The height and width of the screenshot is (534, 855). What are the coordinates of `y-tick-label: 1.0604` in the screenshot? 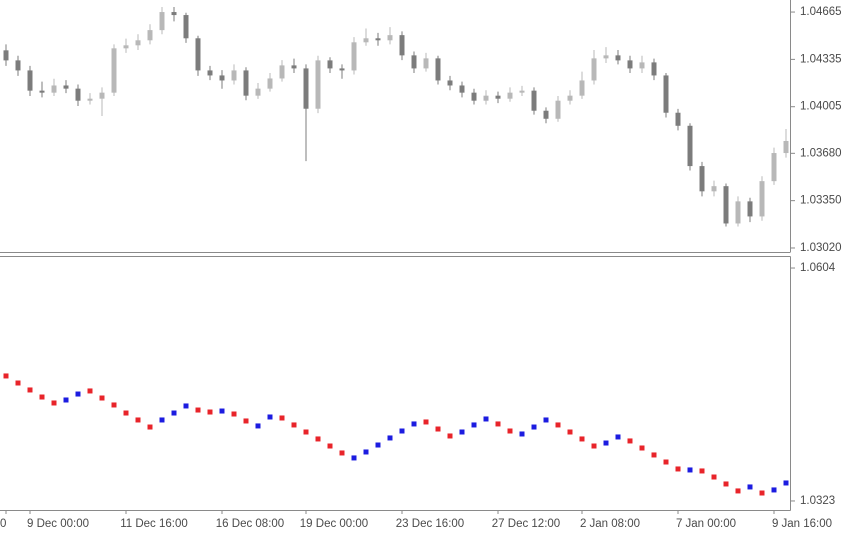 It's located at (818, 268).